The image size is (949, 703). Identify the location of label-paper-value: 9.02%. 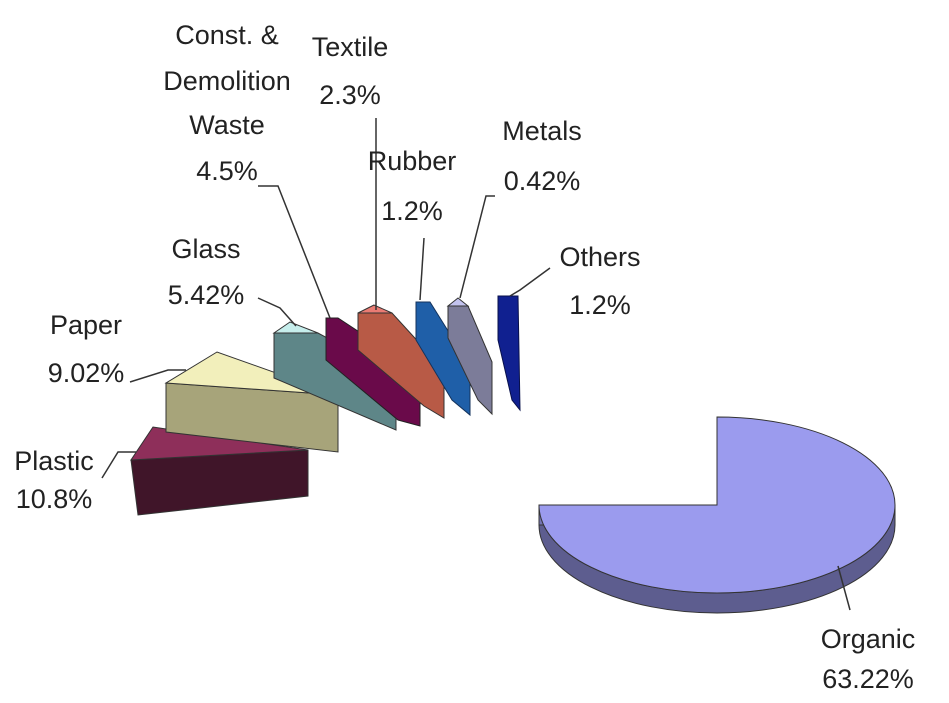
(86, 373).